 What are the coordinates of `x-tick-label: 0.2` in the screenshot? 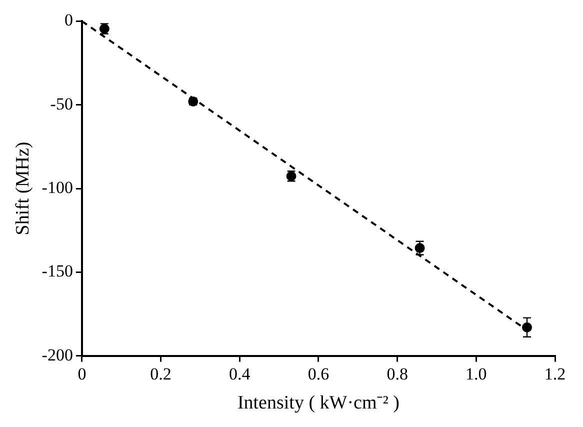 It's located at (161, 374).